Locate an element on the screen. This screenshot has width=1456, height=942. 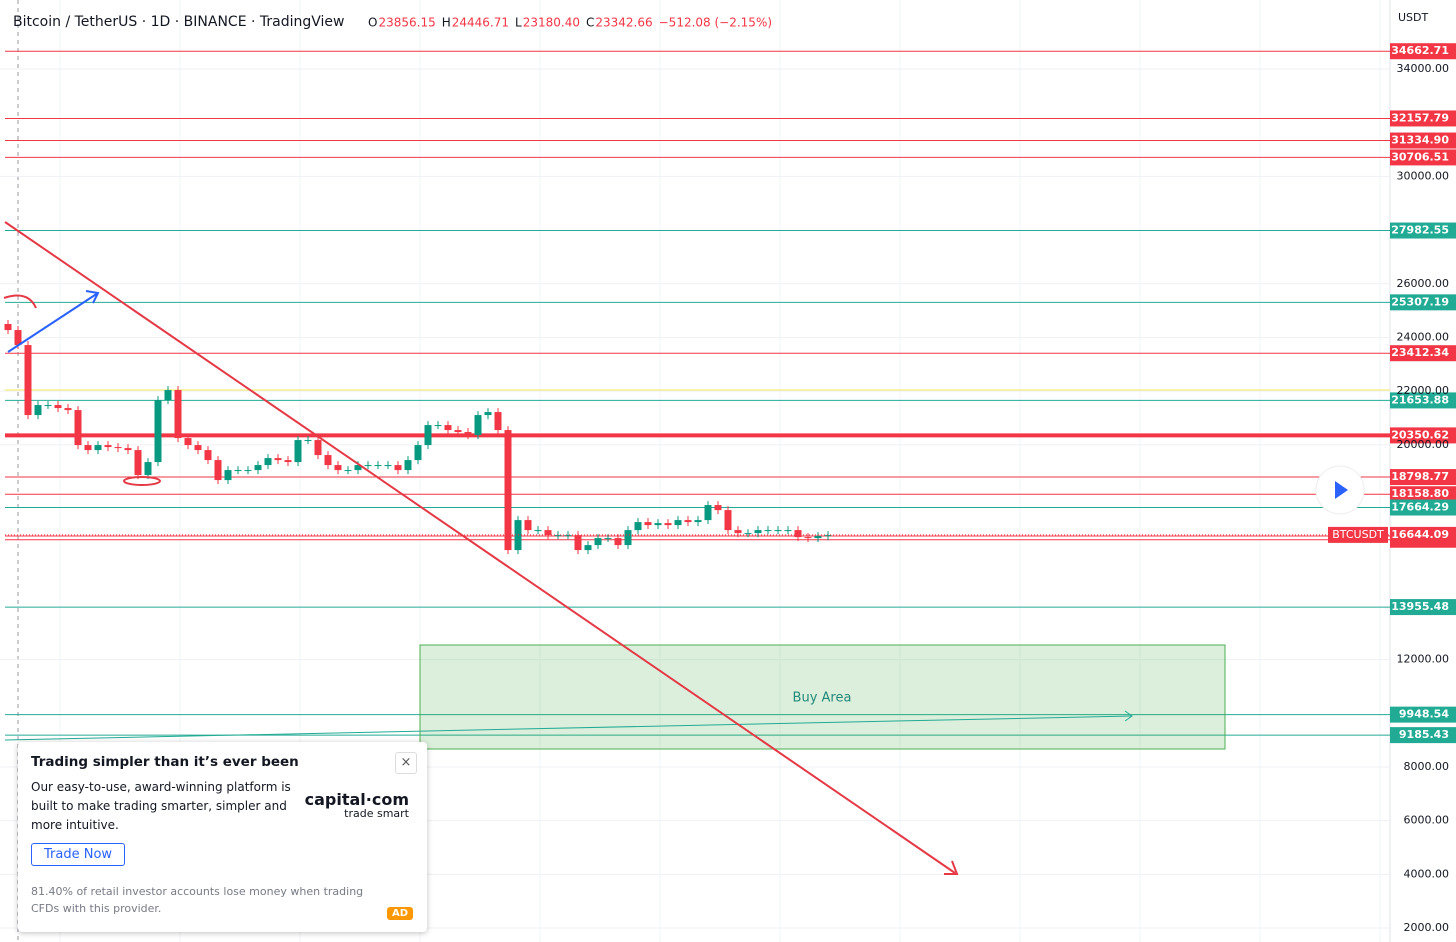
y-tick-label: 2000.00 is located at coordinates (1427, 927).